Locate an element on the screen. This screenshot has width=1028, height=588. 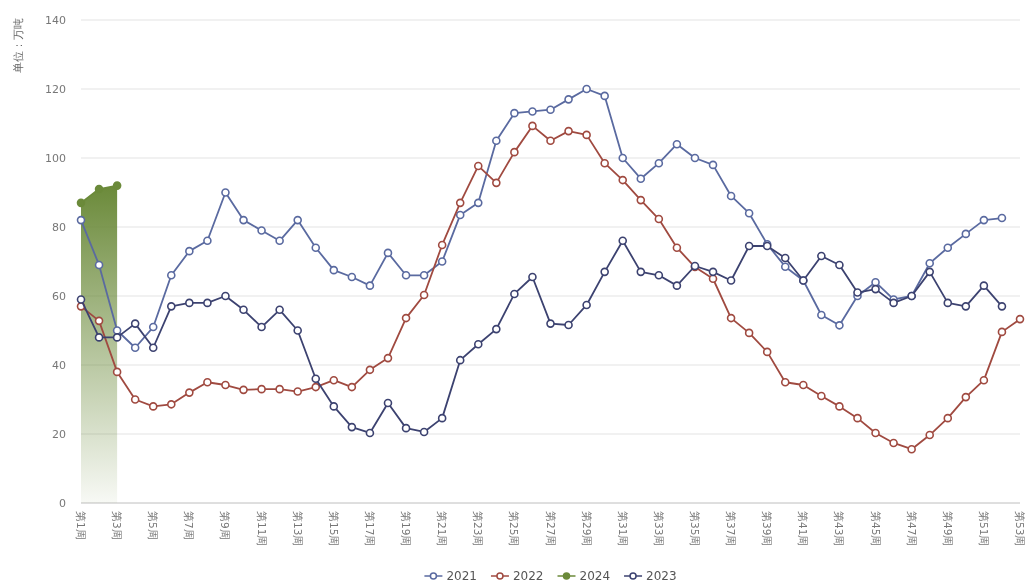
x-tick-label: 第43周 is located at coordinates (839, 529).